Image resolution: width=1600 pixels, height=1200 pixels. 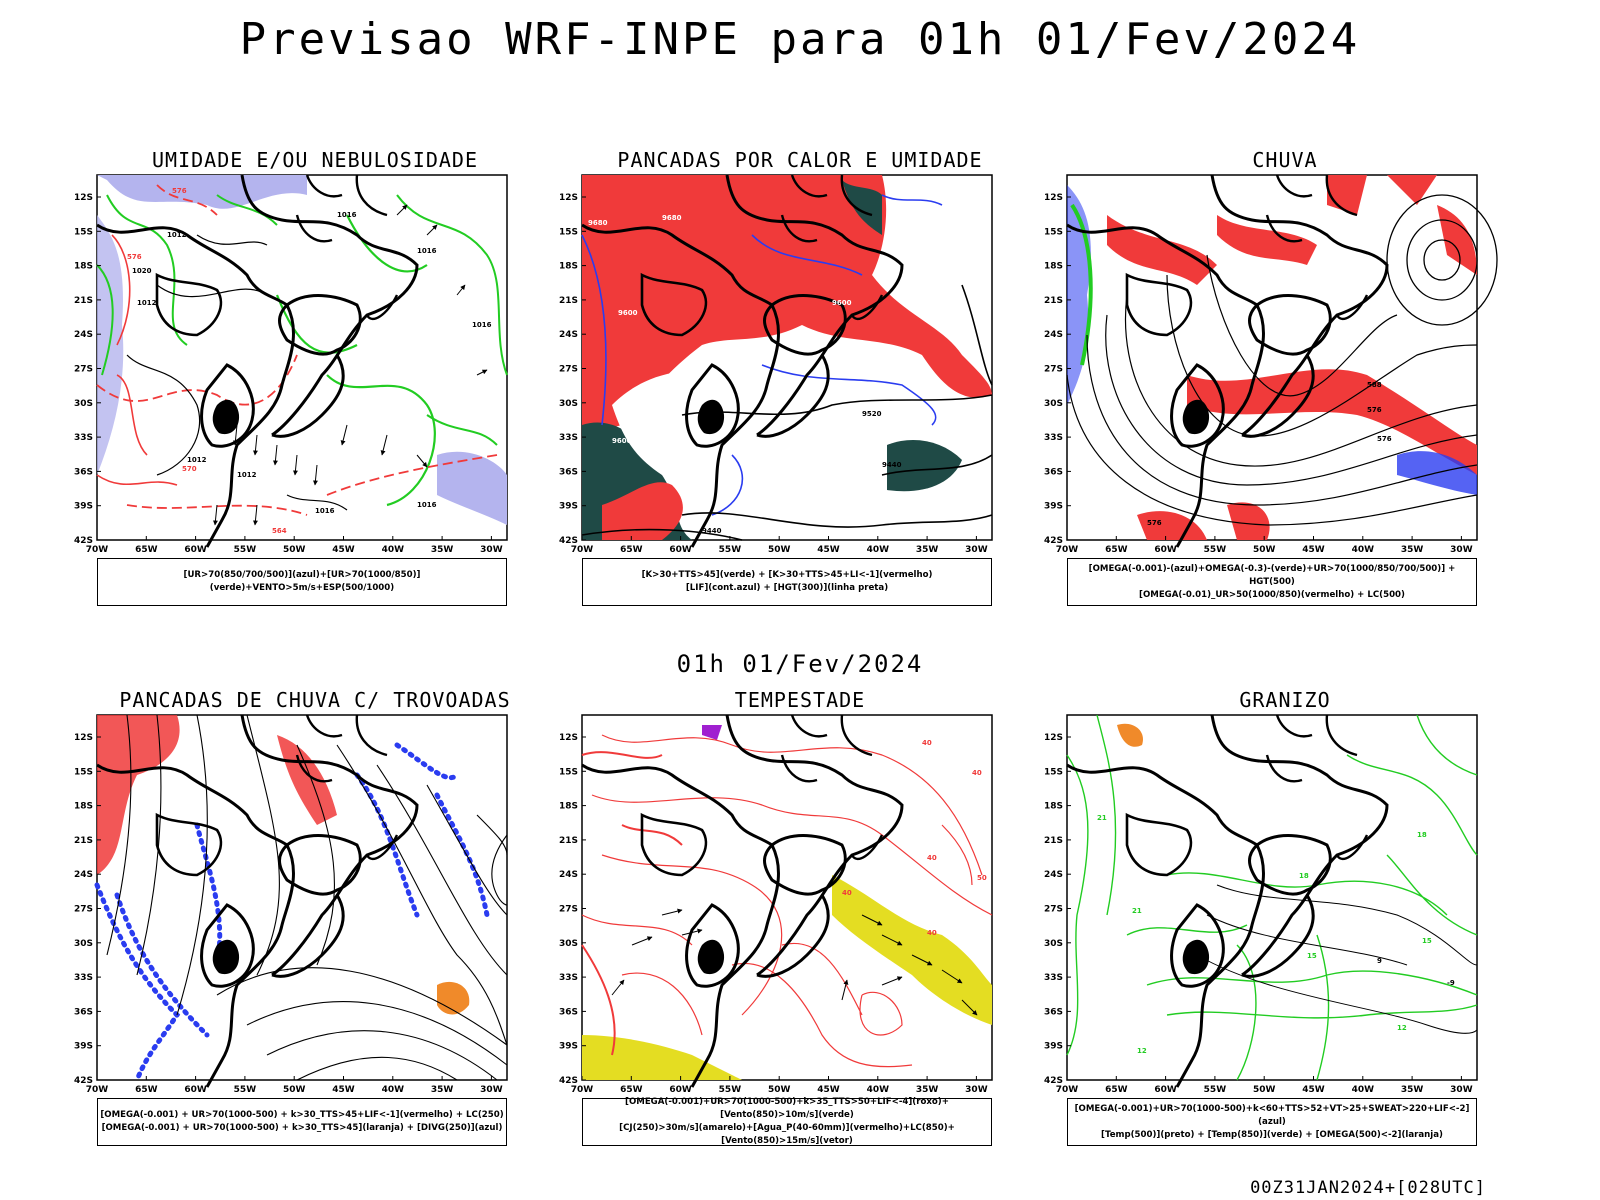 What do you see at coordinates (1312, 956) in the screenshot?
I see `contour-label: 15` at bounding box center [1312, 956].